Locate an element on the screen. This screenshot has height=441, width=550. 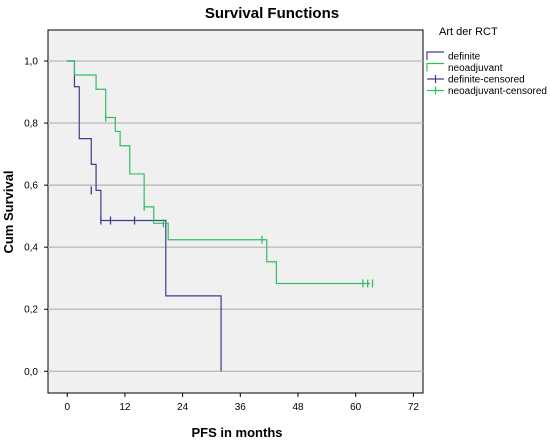
x-ticks: 0 12 24 36 48 60 72 is located at coordinates (241, 403).